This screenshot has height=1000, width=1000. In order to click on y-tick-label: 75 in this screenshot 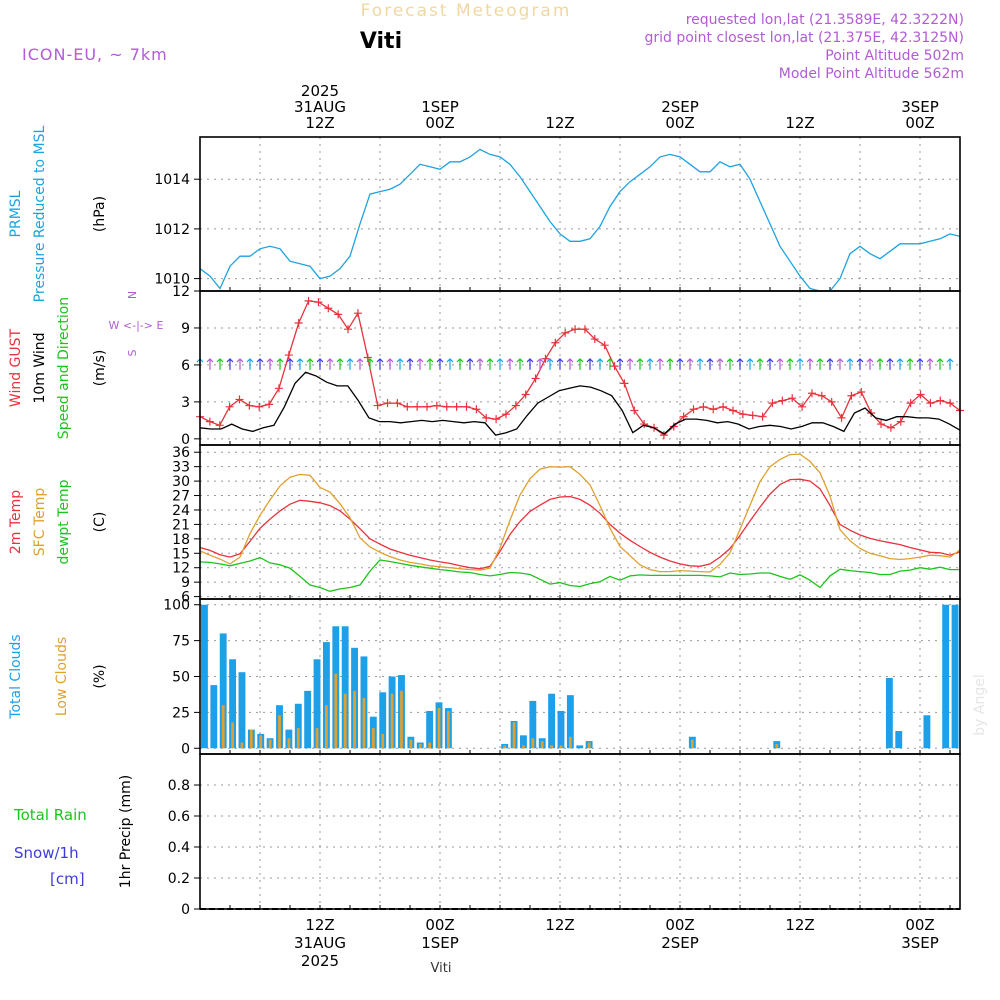, I will do `click(181, 642)`.